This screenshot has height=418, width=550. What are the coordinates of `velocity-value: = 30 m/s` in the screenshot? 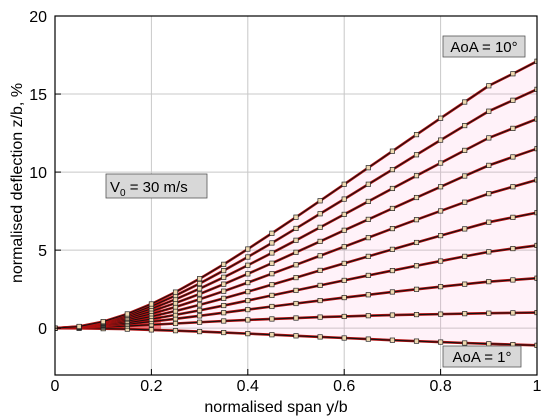 It's located at (157, 187).